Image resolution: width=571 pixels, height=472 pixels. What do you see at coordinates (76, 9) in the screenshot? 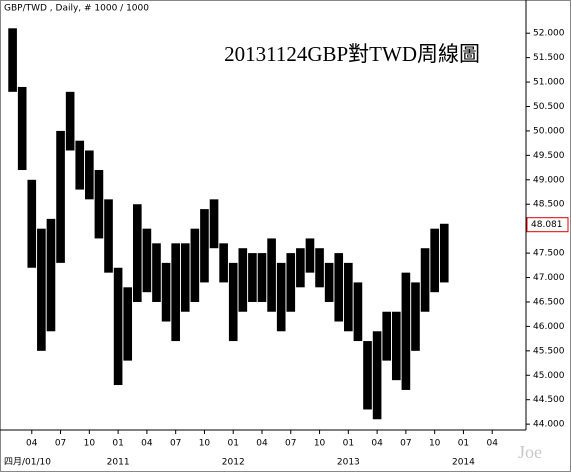
I see `header: GBP/TWD , Daily, # 1000 / 1000` at bounding box center [76, 9].